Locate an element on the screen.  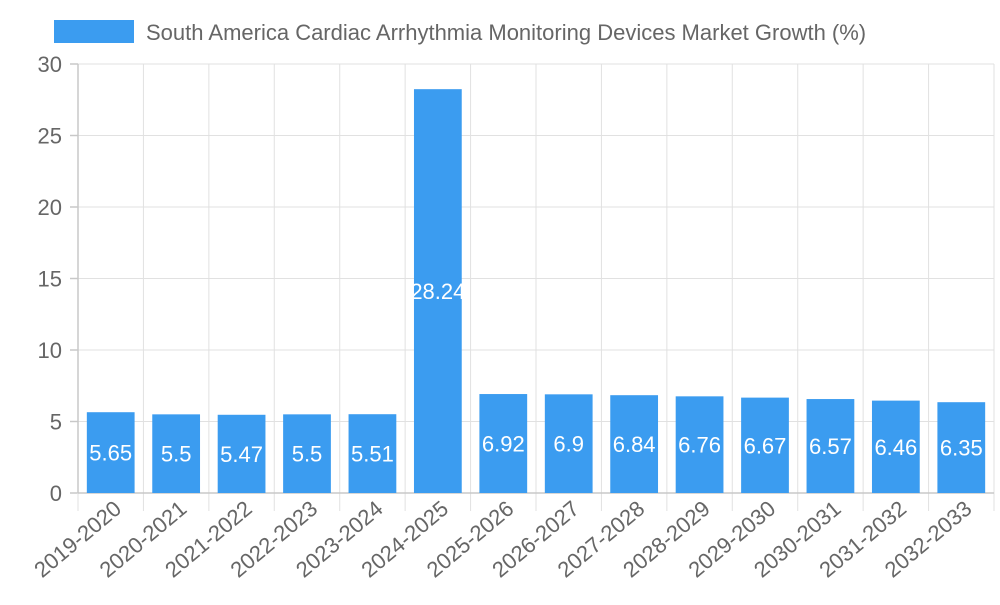
y-tick-label: 15 is located at coordinates (50, 279).